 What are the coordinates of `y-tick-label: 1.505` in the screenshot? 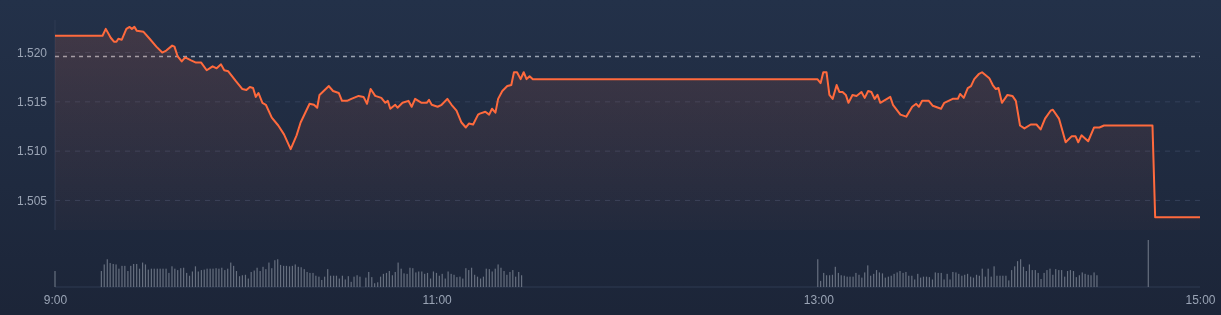 It's located at (32, 200).